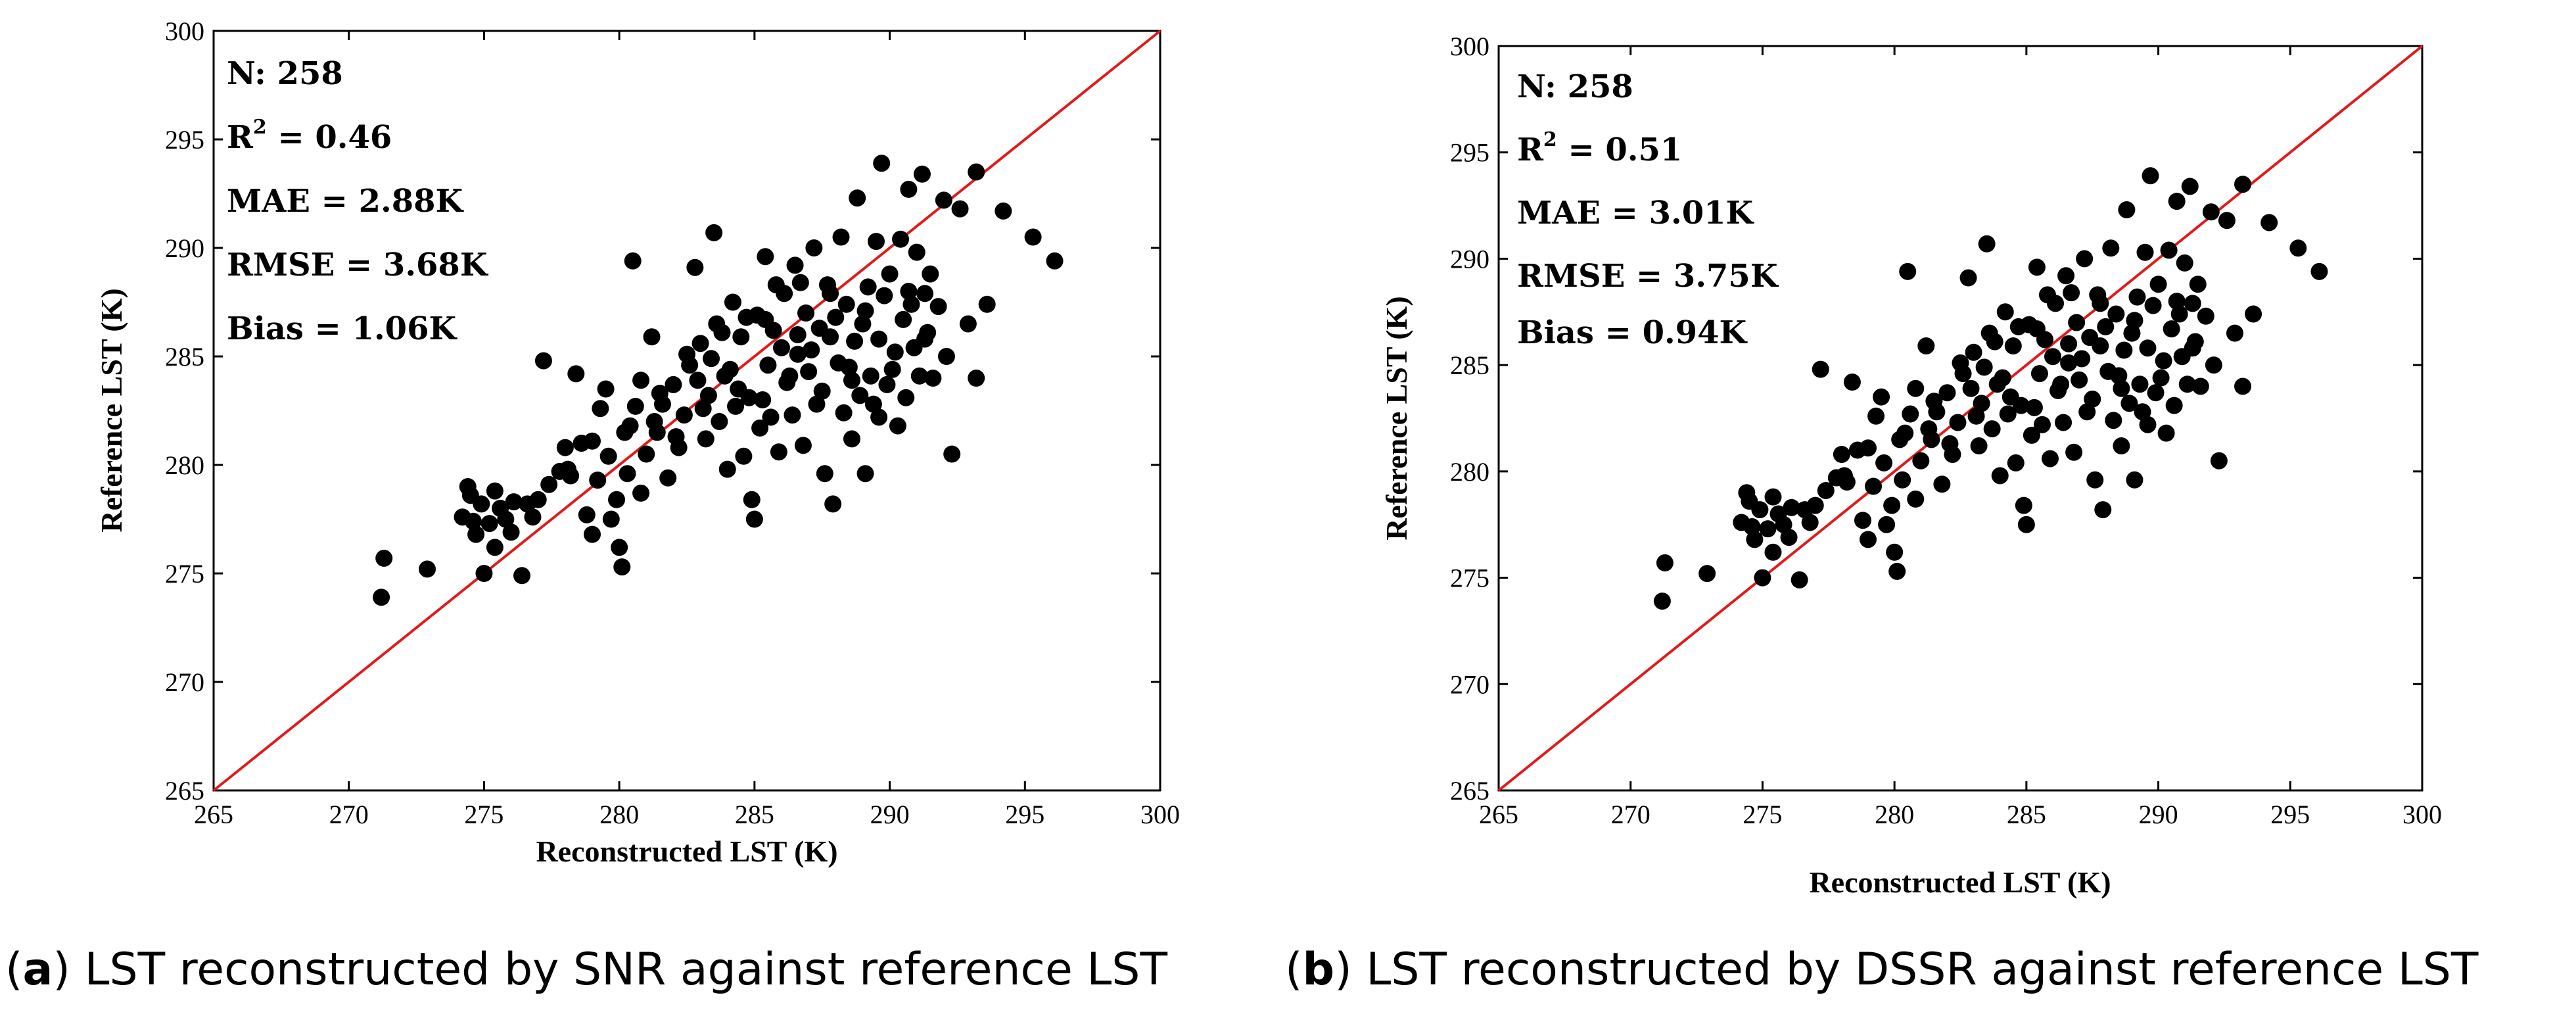 The width and height of the screenshot is (2576, 1016). I want to click on y-tick-label: 275, so click(185, 574).